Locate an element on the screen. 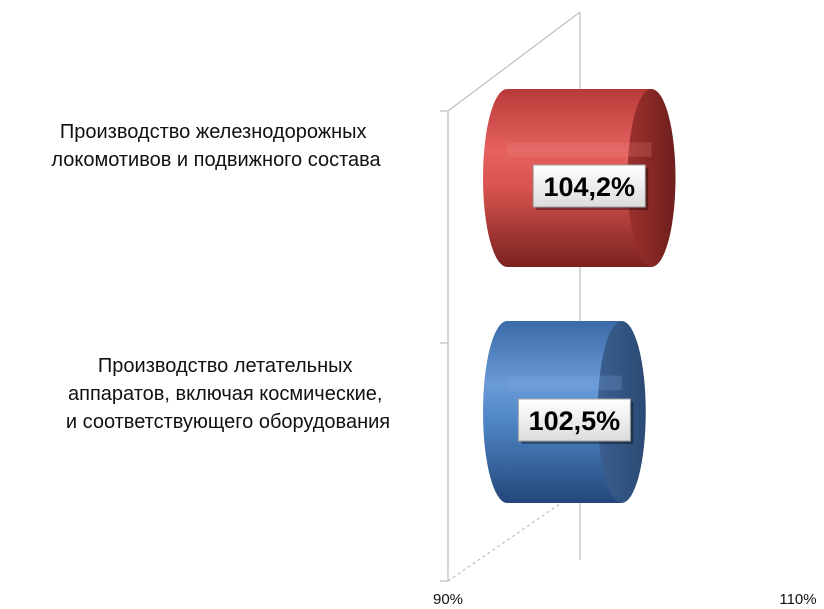 This screenshot has height=609, width=824. x-tick-labels: 90% 110% is located at coordinates (625, 599).